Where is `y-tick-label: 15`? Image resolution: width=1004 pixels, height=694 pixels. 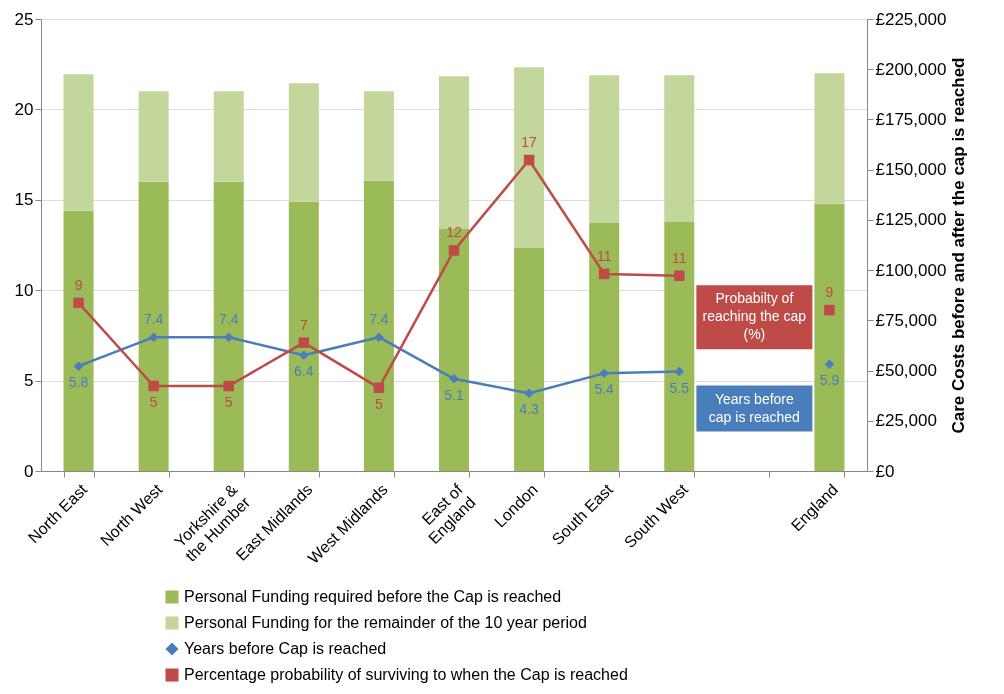
y-tick-label: 15 is located at coordinates (24, 200).